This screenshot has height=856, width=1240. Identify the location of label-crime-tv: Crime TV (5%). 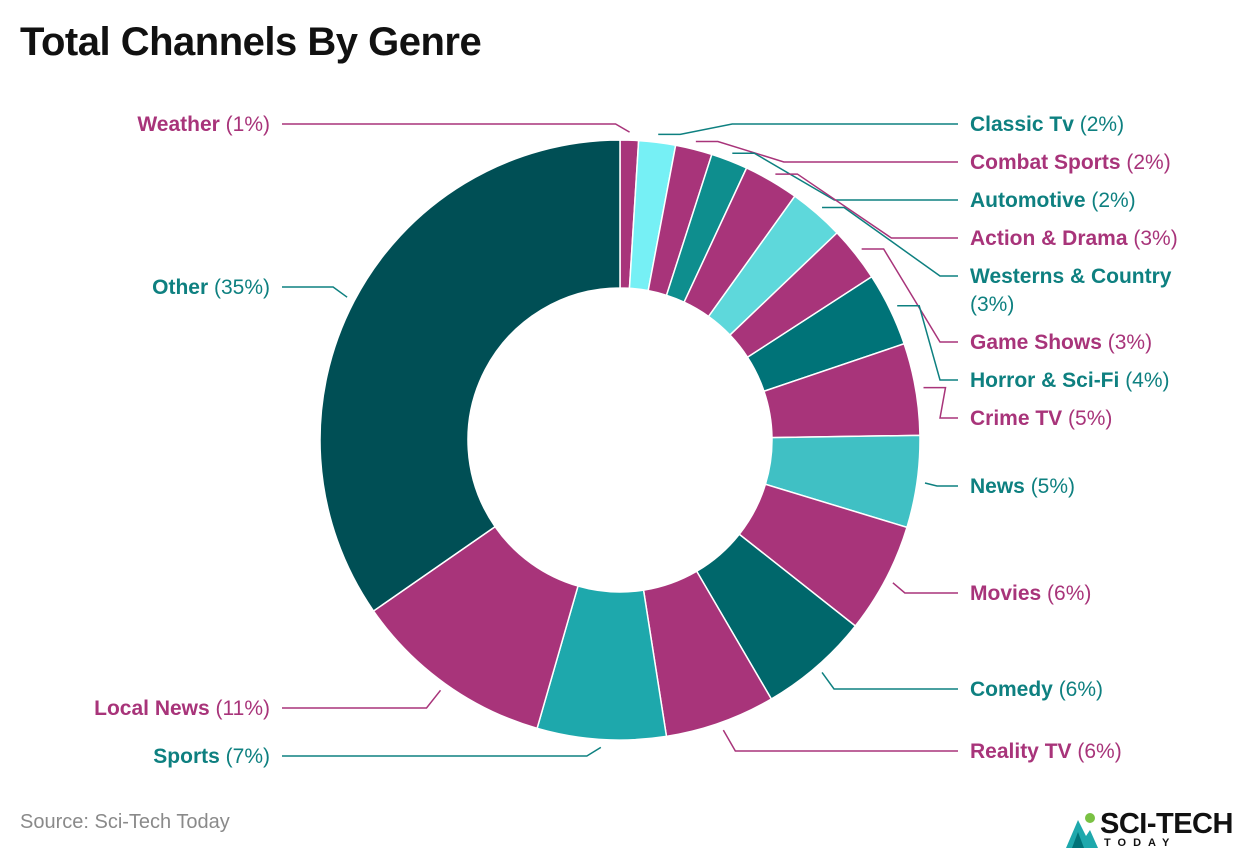
(1041, 418).